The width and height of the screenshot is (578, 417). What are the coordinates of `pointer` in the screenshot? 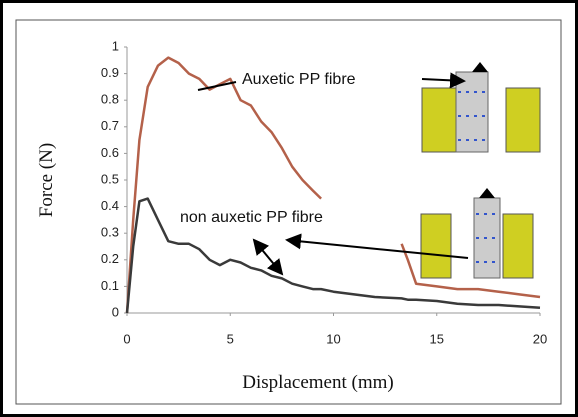 It's located at (217, 86).